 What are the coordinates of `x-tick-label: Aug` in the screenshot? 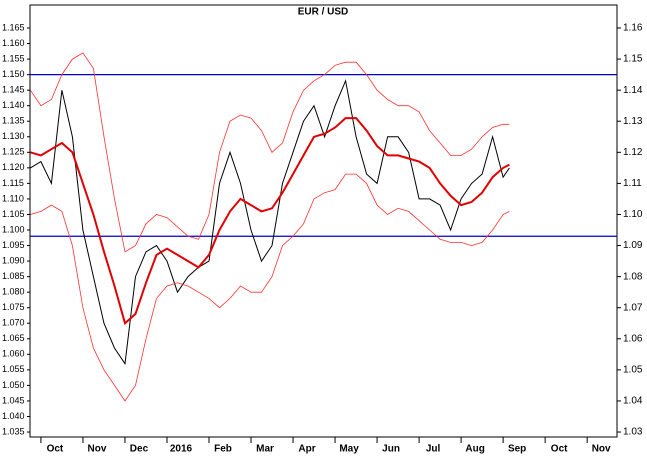 It's located at (474, 449).